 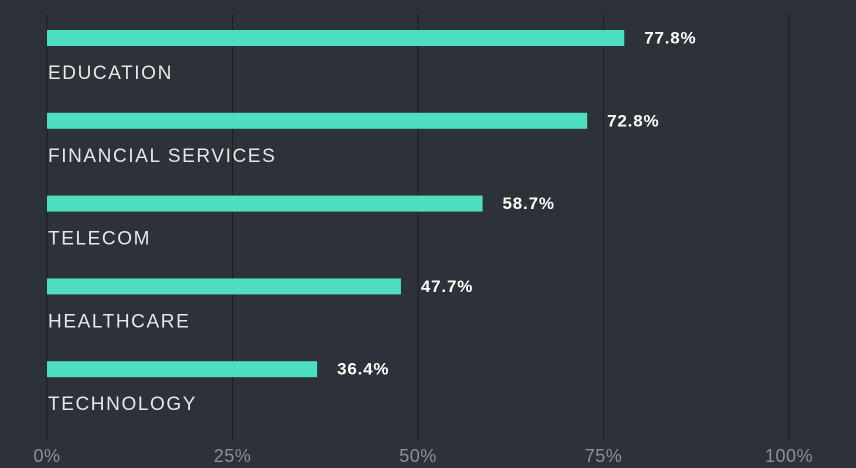 I want to click on x-tick-label: 100%, so click(x=789, y=456).